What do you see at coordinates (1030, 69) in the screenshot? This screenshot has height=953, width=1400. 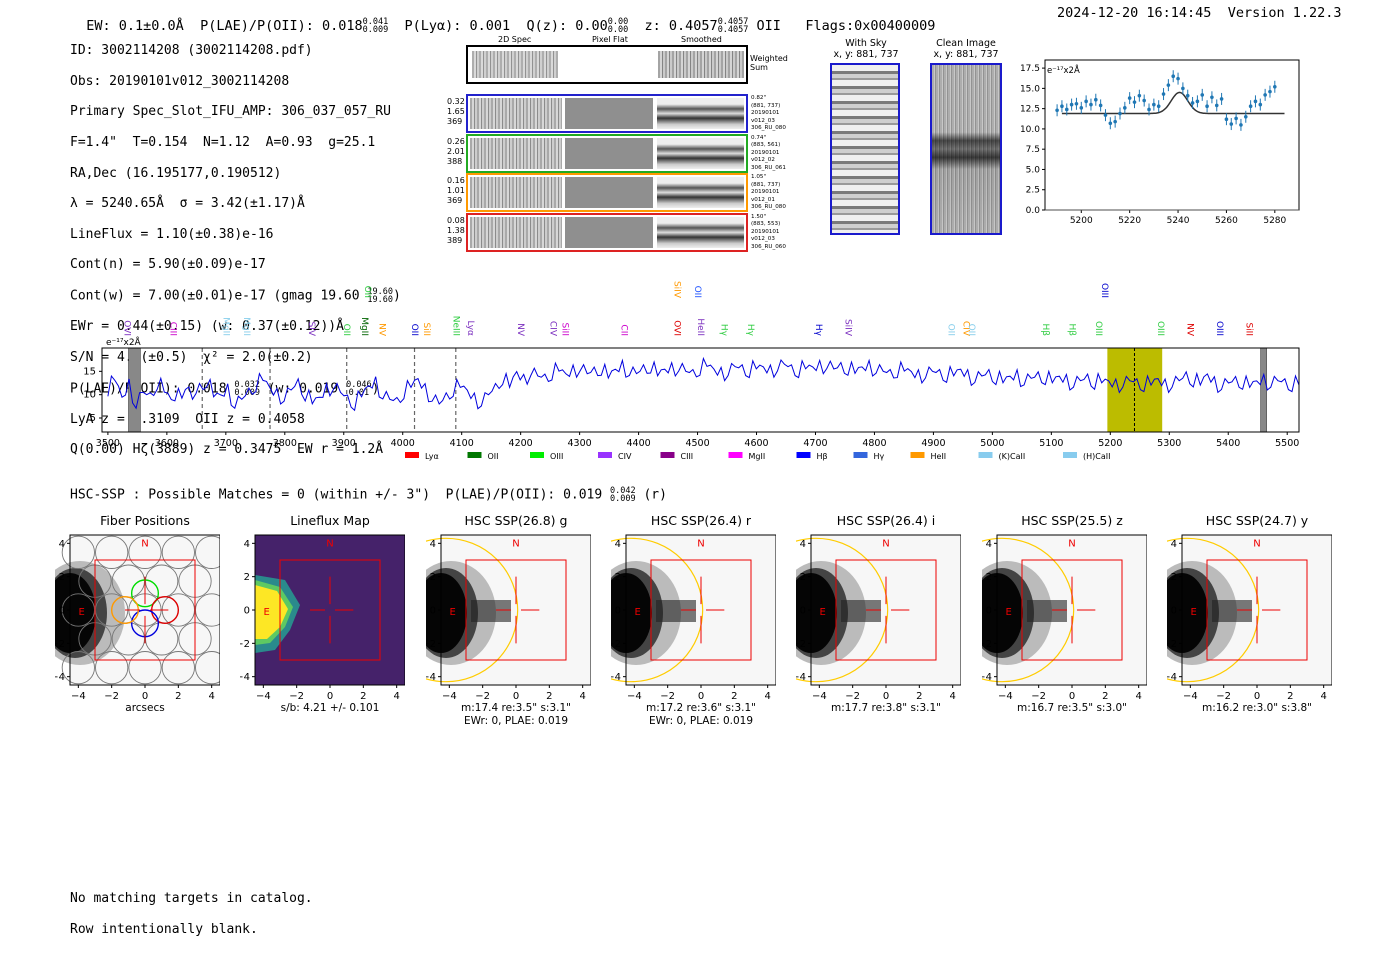 I see `zoom-ytick-label: 17.5` at bounding box center [1030, 69].